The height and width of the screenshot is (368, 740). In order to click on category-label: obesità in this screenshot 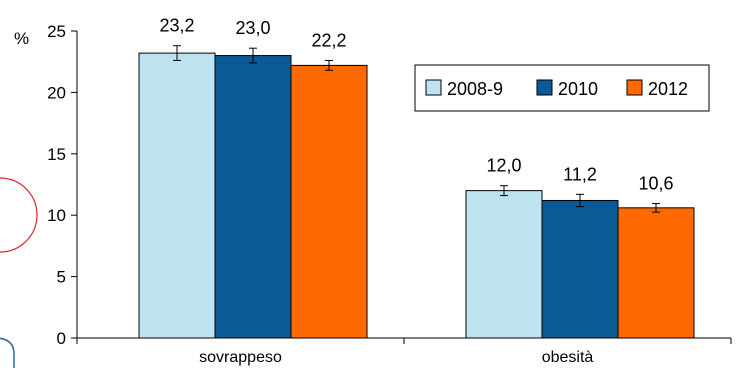, I will do `click(568, 357)`.